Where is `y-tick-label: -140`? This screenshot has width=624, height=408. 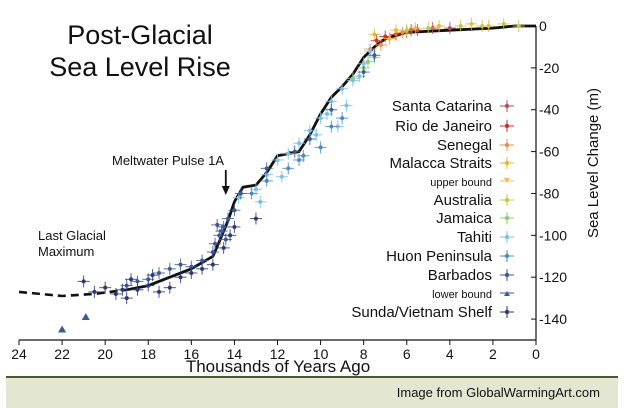
y-tick-label: -140 is located at coordinates (553, 319).